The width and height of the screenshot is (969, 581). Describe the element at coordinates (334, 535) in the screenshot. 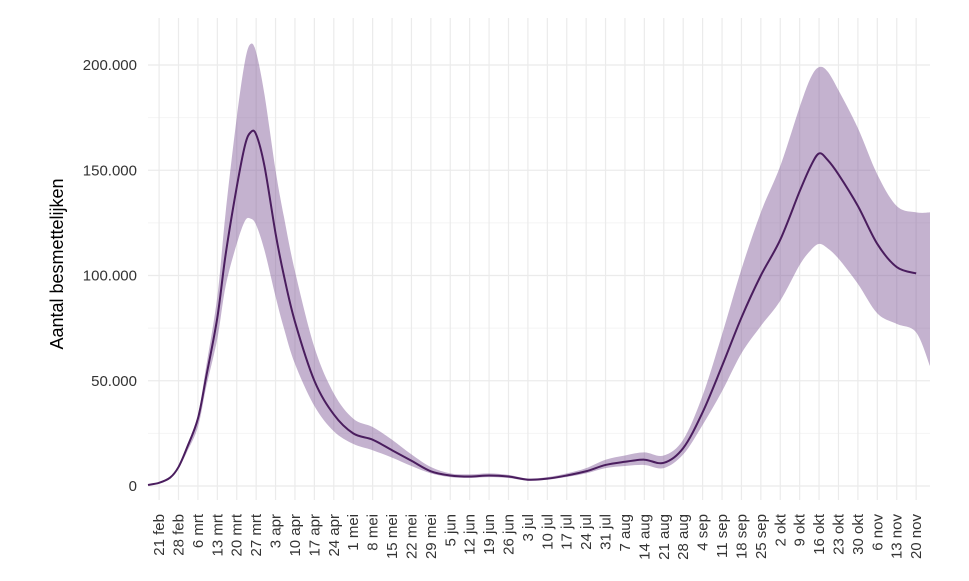

I see `x-tick-label: 24 apr` at that location.